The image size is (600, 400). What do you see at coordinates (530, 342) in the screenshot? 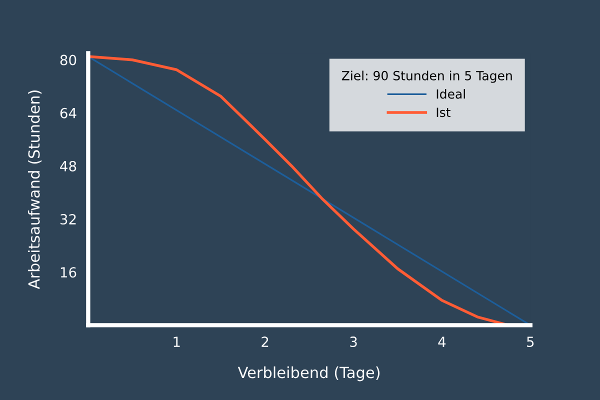
I see `x-tick-label: 5` at bounding box center [530, 342].